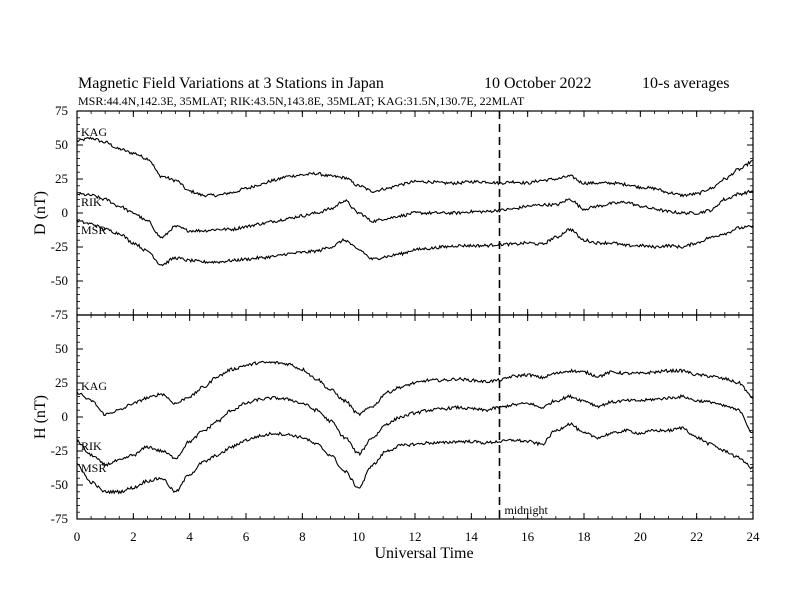 Image resolution: width=792 pixels, height=612 pixels. What do you see at coordinates (754, 536) in the screenshot?
I see `x-tick-label: 24` at bounding box center [754, 536].